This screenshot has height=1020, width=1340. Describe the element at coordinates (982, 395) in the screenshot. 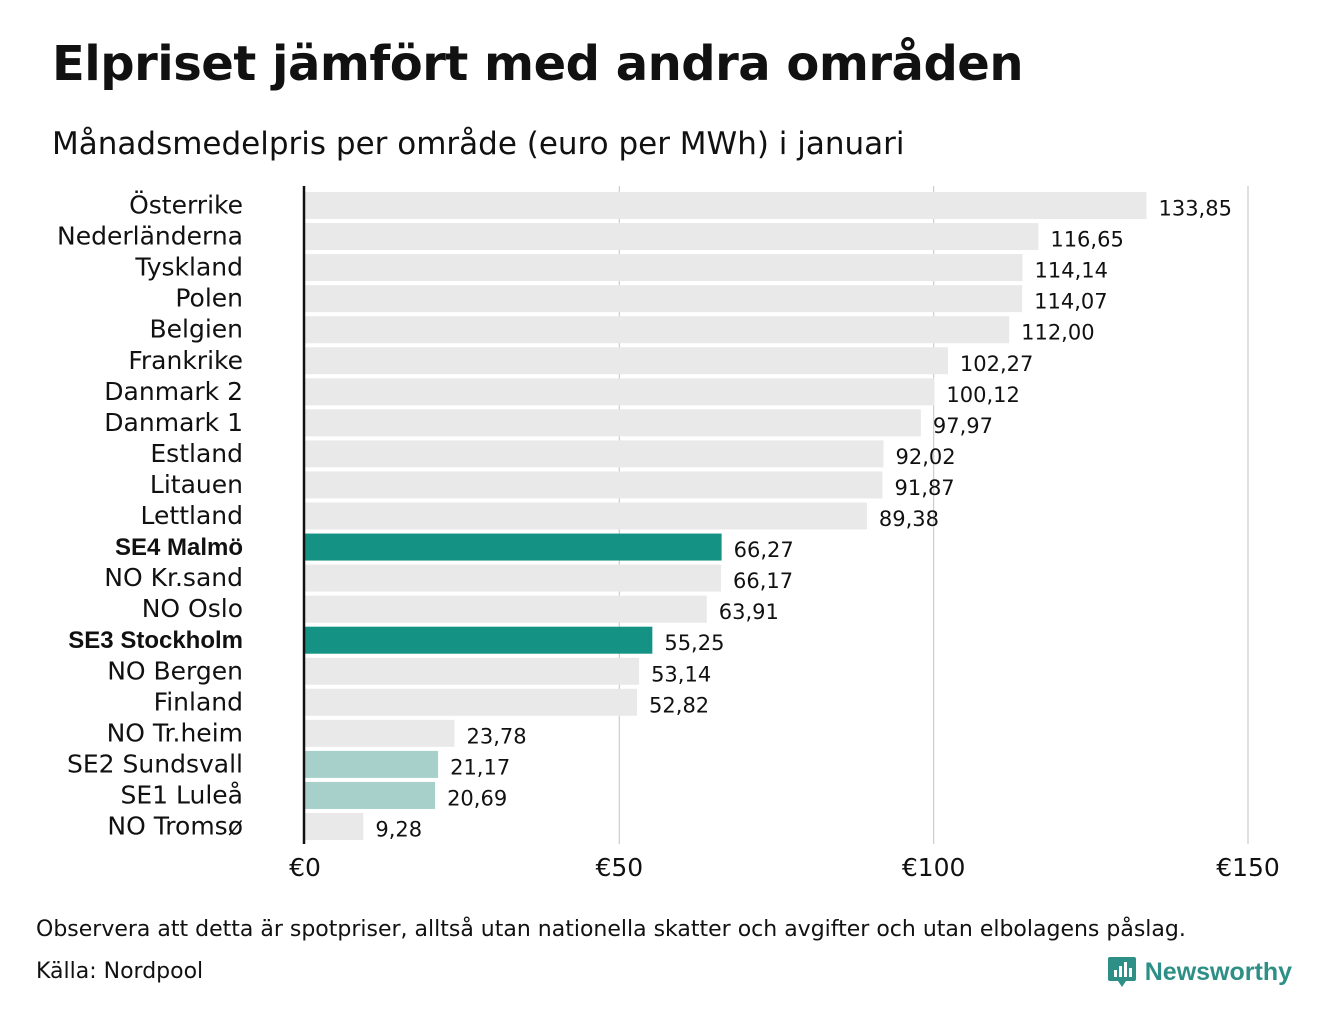

I see `value-label: 100,12` at that location.